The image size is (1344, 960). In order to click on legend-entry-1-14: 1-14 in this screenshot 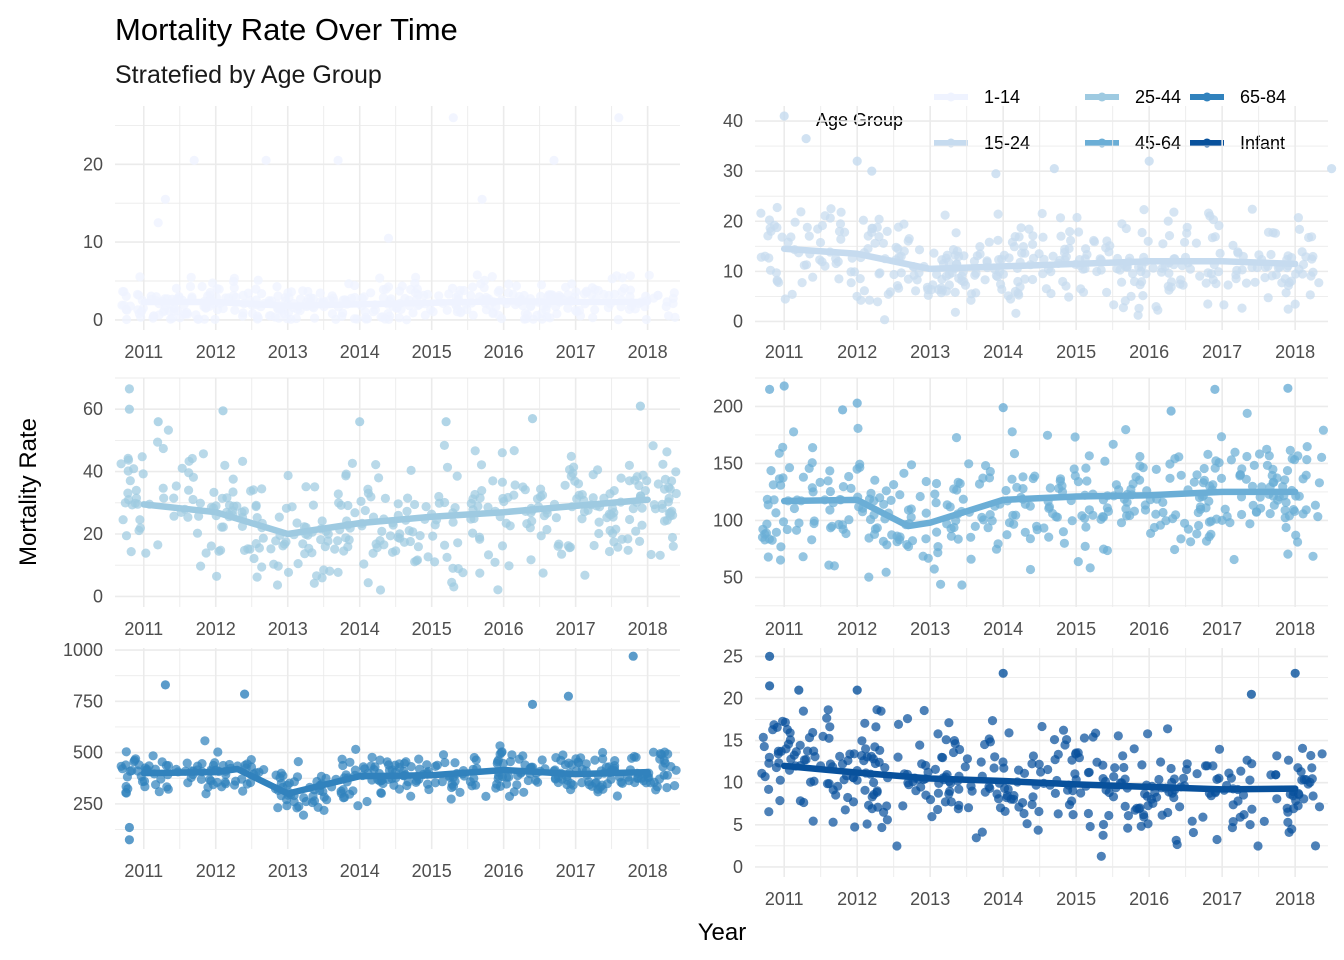, I will do `click(977, 97)`.